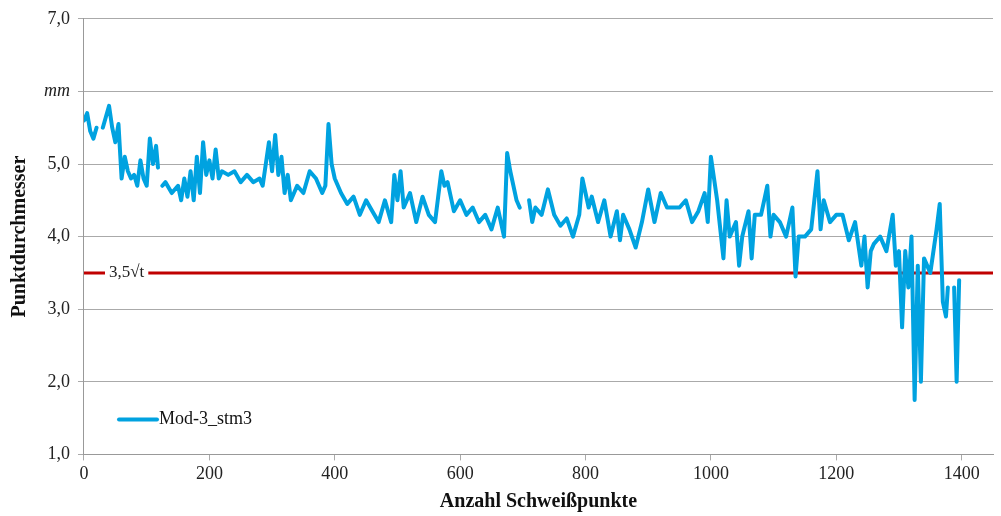 This screenshot has width=1001, height=516. Describe the element at coordinates (58, 380) in the screenshot. I see `y-tick-label: 2,0` at that location.